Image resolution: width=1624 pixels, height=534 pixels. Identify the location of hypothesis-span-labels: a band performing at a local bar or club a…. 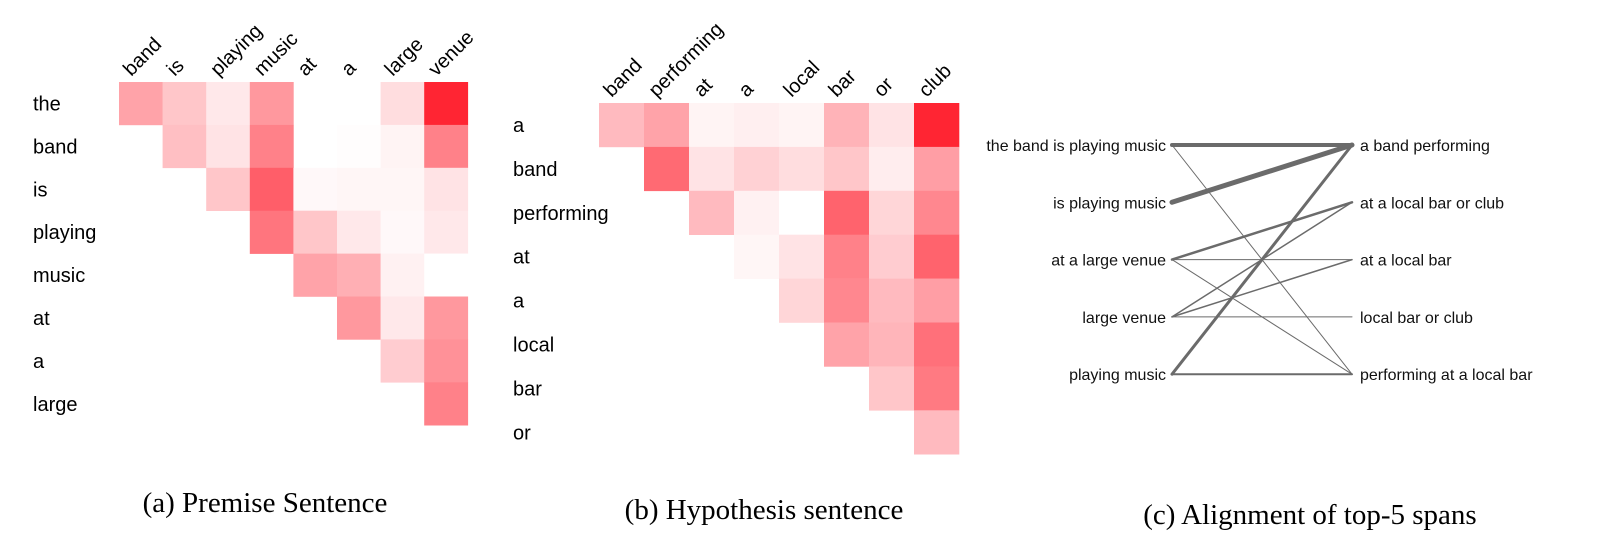
(1446, 261).